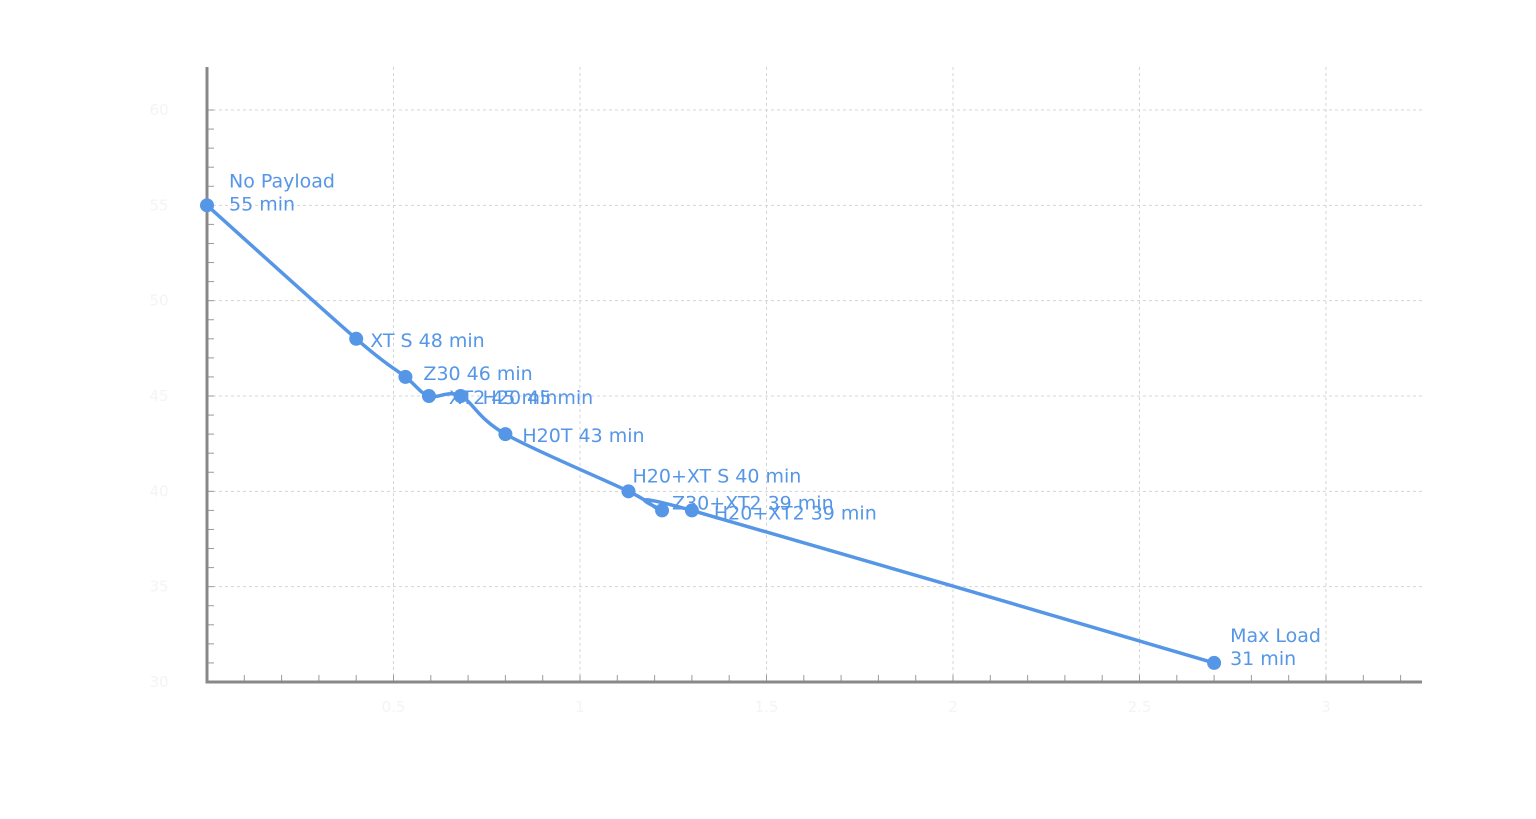  Describe the element at coordinates (262, 204) in the screenshot. I see `data-label-line: 55 min` at that location.